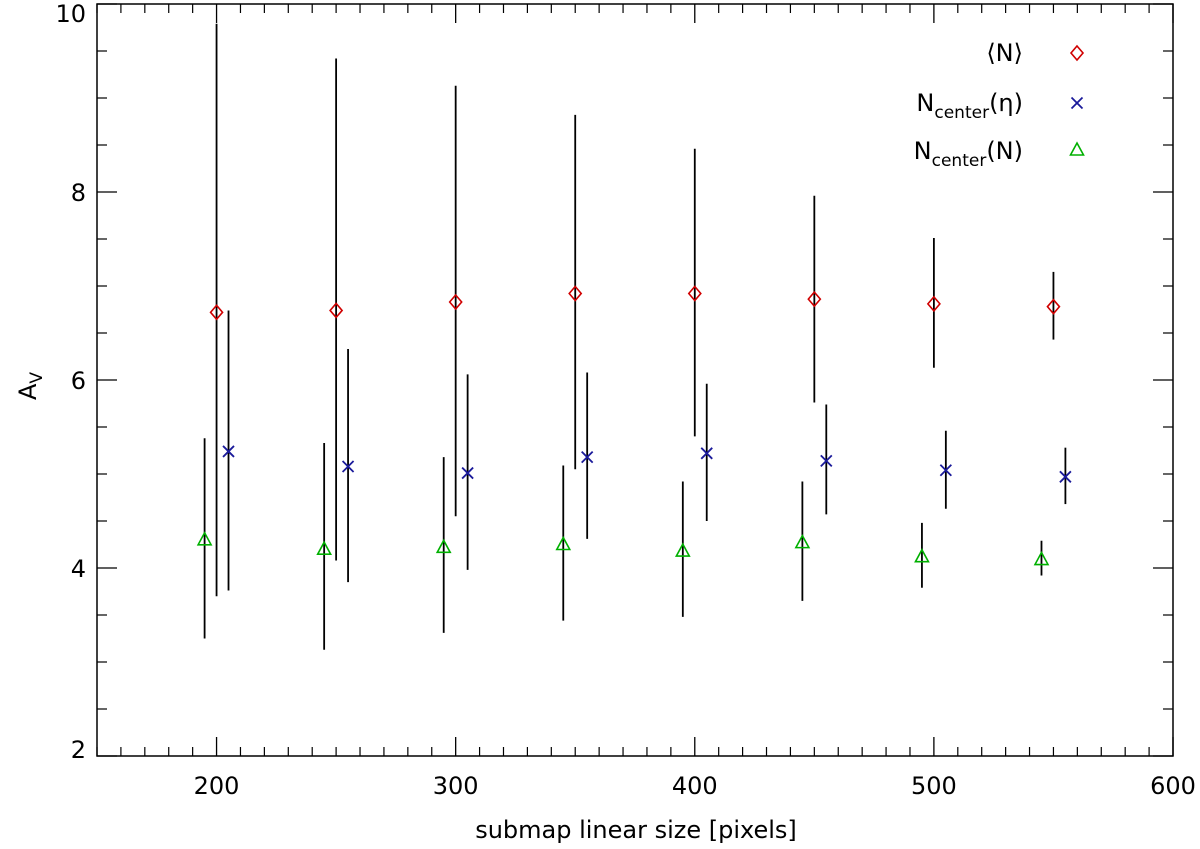  Describe the element at coordinates (1077, 53) in the screenshot. I see `legend-marker-diamond` at that location.